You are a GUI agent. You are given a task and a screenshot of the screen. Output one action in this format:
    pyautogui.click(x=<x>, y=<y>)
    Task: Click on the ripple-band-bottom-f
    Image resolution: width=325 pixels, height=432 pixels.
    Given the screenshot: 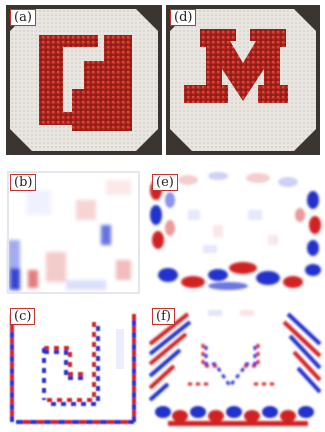 What is the action you would take?
    pyautogui.click(x=234, y=416)
    